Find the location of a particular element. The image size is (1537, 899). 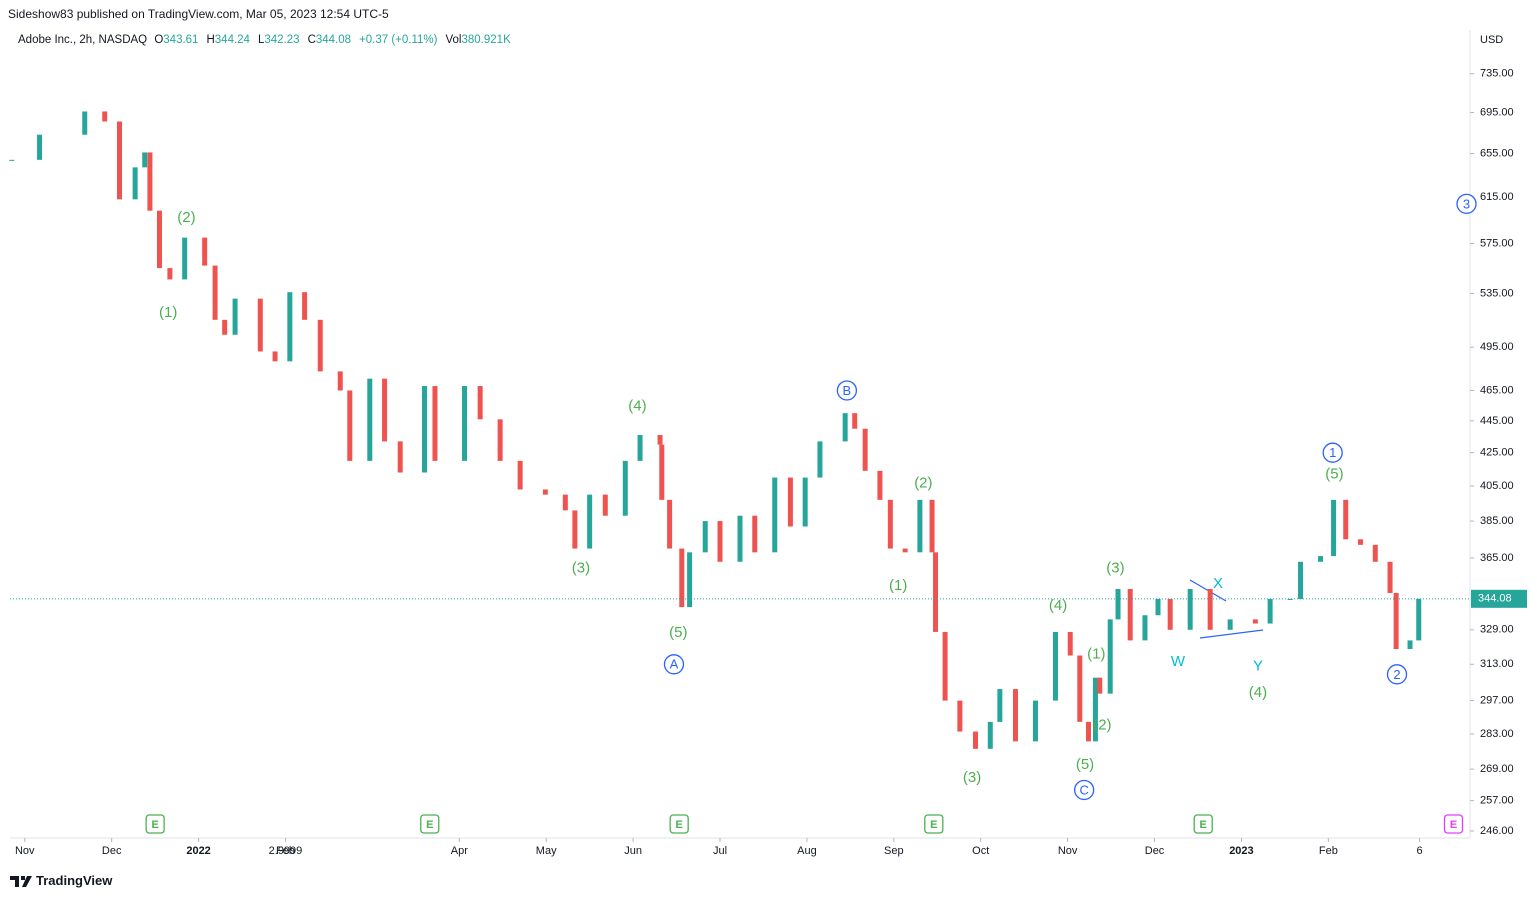

last-price-label: 344.08 is located at coordinates (1495, 599).